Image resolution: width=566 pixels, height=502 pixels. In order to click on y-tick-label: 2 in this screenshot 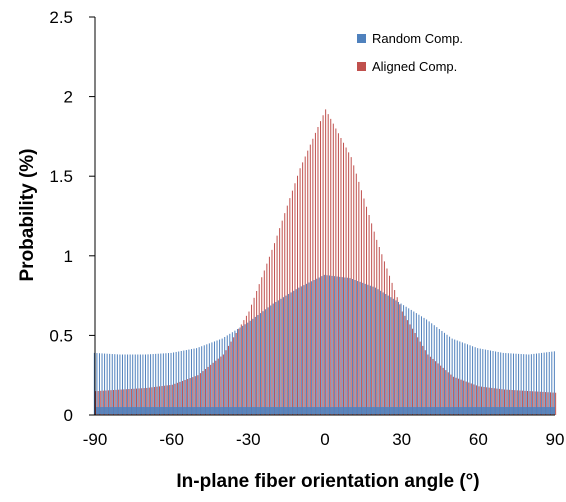, I will do `click(68, 97)`.